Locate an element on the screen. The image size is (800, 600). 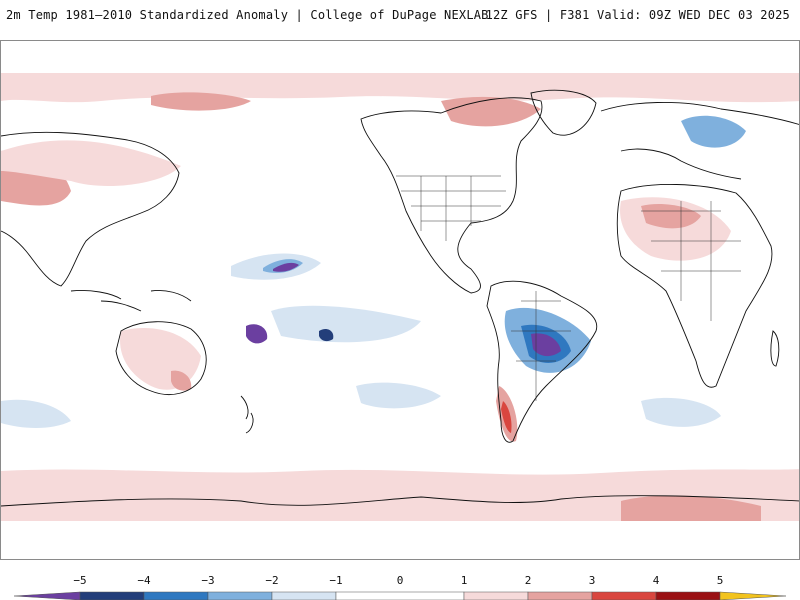
arctic-warm-band is located at coordinates (400, 88).